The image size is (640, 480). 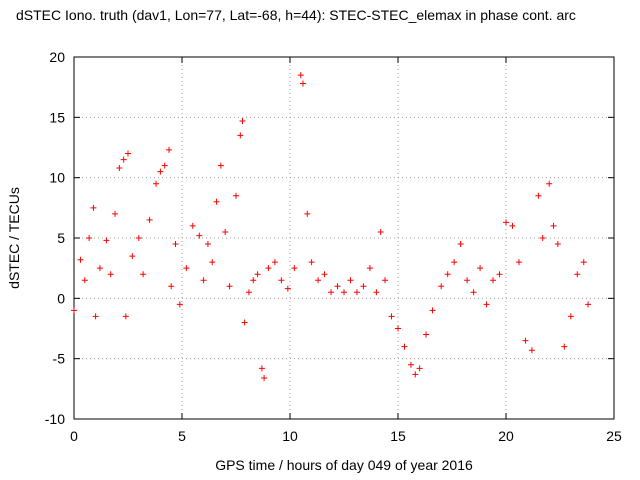 What do you see at coordinates (57, 57) in the screenshot?
I see `y-tick-label: 20` at bounding box center [57, 57].